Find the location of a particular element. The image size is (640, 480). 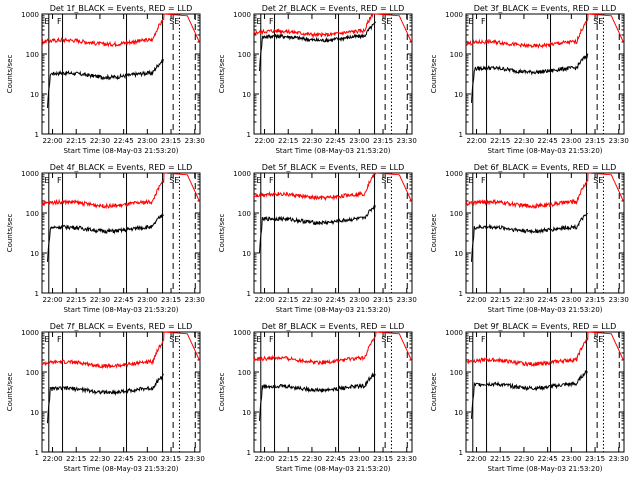

panel-title: Det 3f_BLACK = Events, RED = LLD is located at coordinates (545, 8).